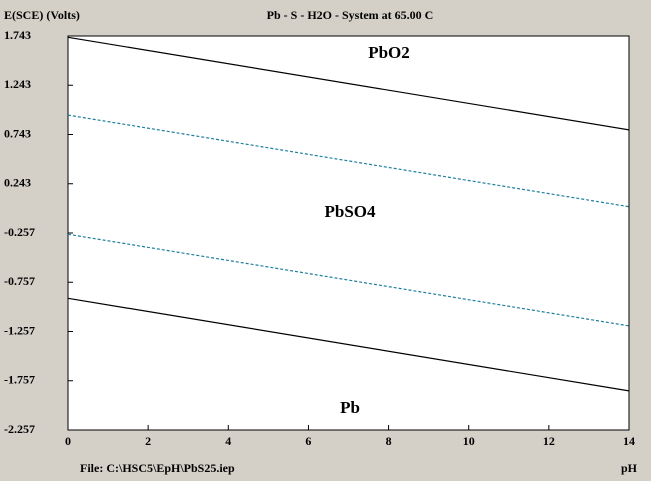 The height and width of the screenshot is (481, 651). I want to click on x-tick-label: 12, so click(549, 441).